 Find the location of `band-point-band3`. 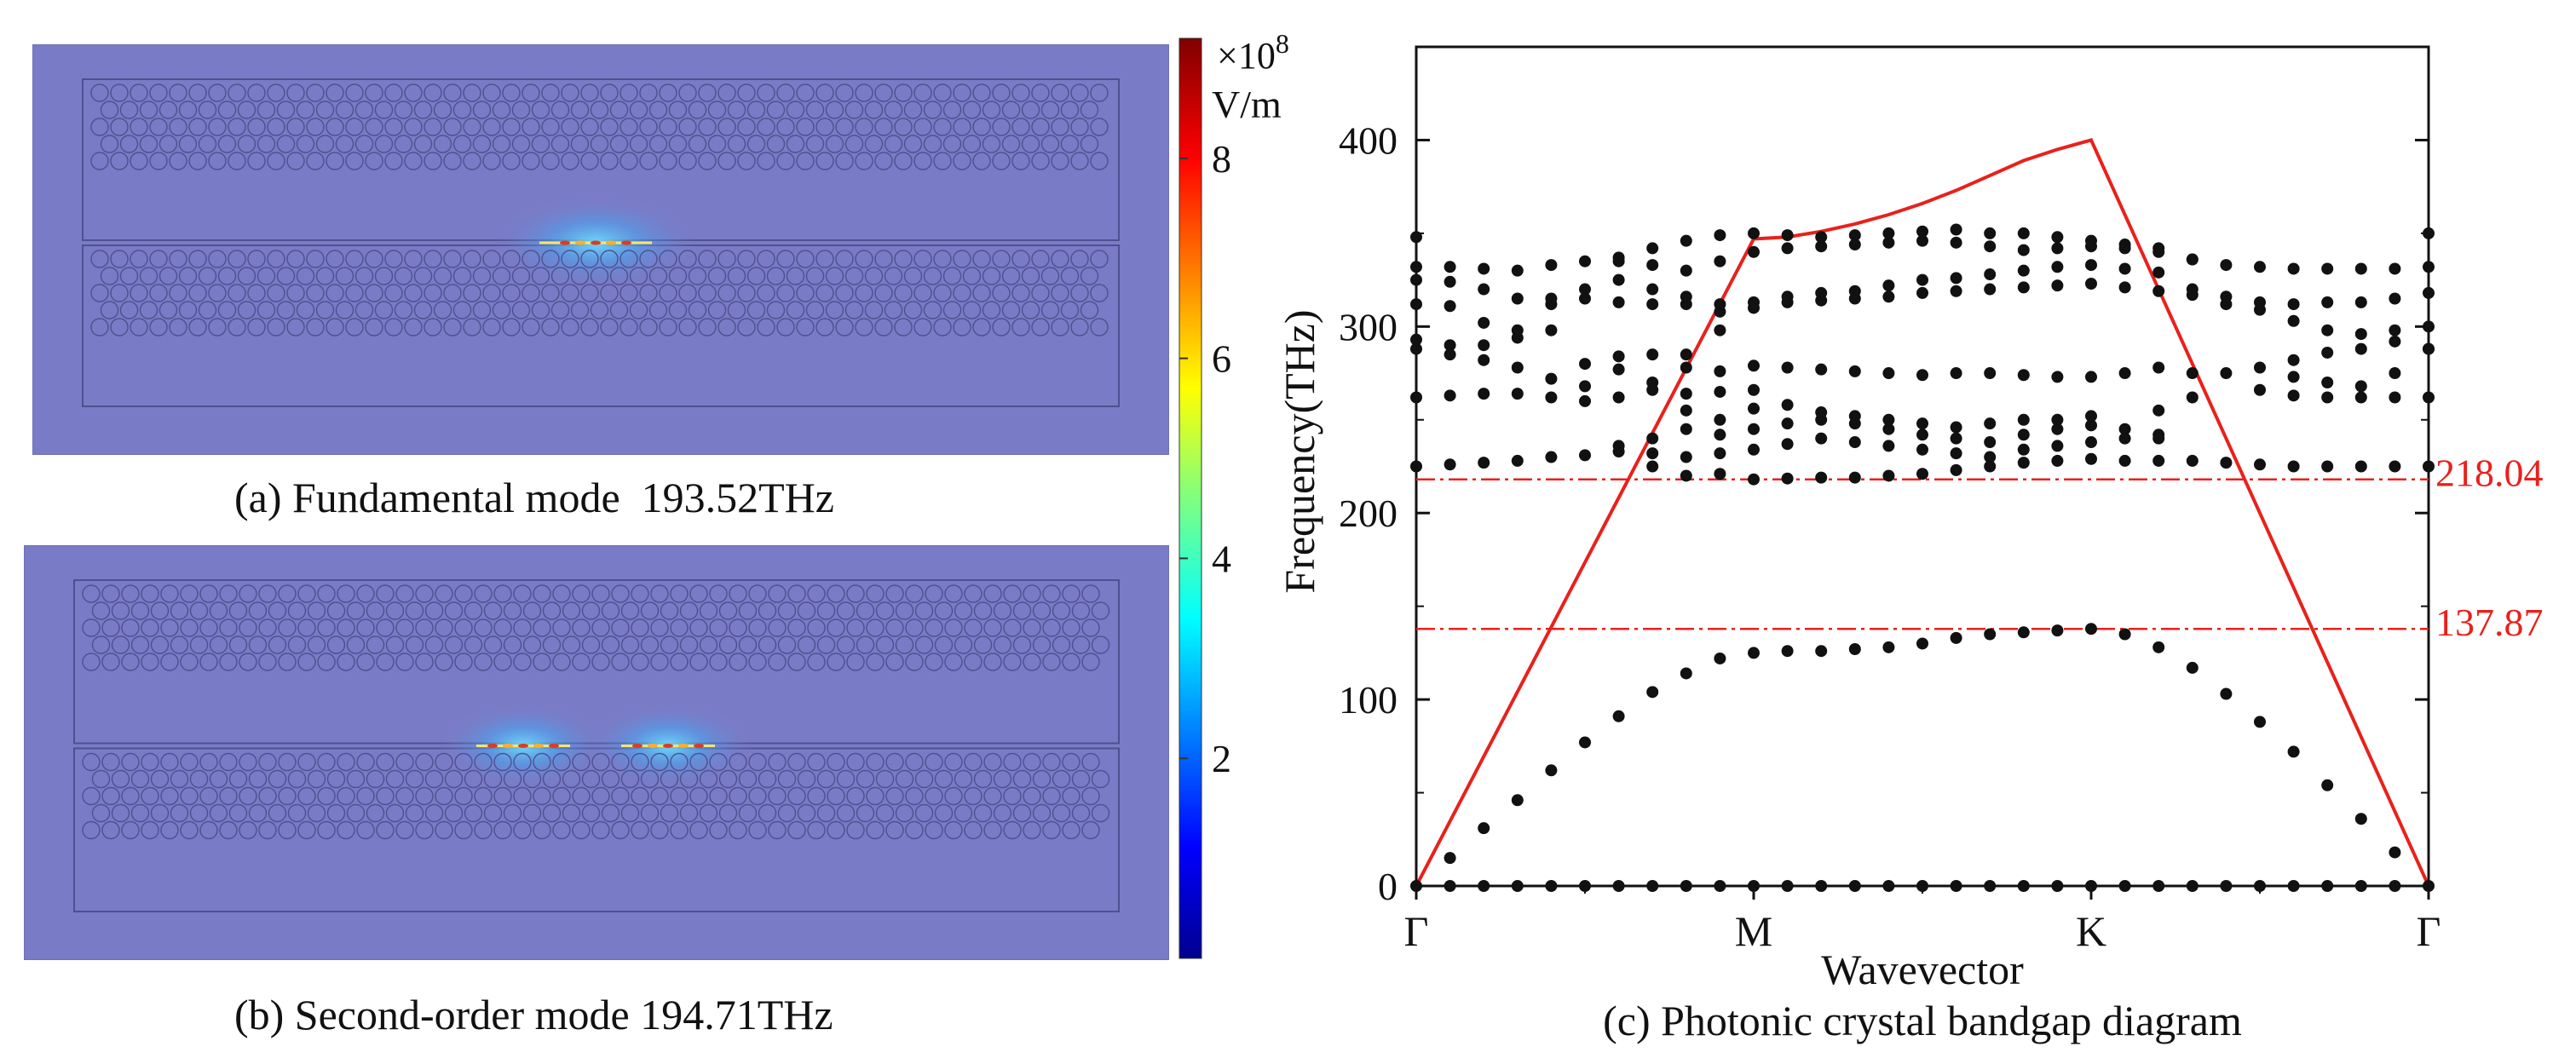

band-point-band3 is located at coordinates (2429, 466).